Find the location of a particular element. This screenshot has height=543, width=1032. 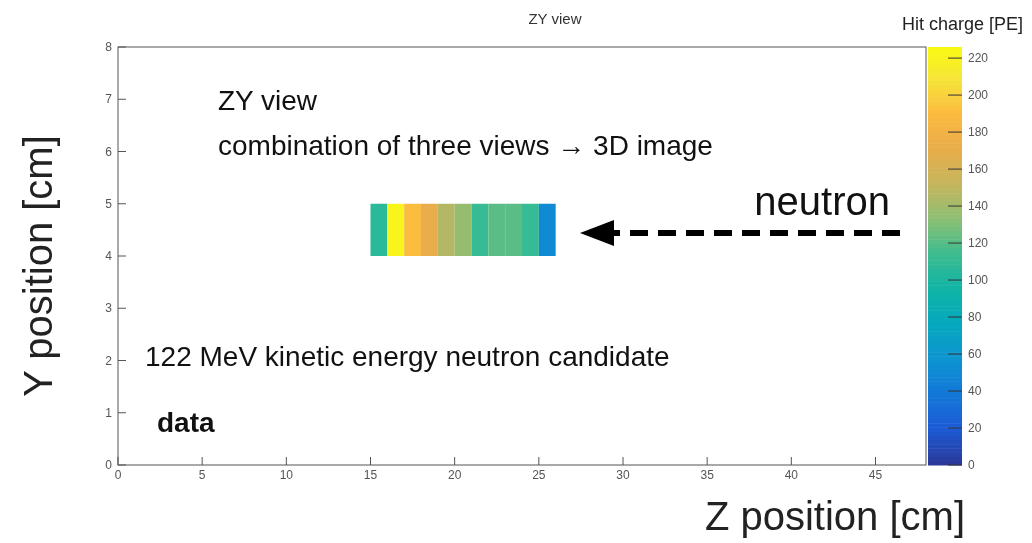

color-bar-label: 120 is located at coordinates (978, 243).